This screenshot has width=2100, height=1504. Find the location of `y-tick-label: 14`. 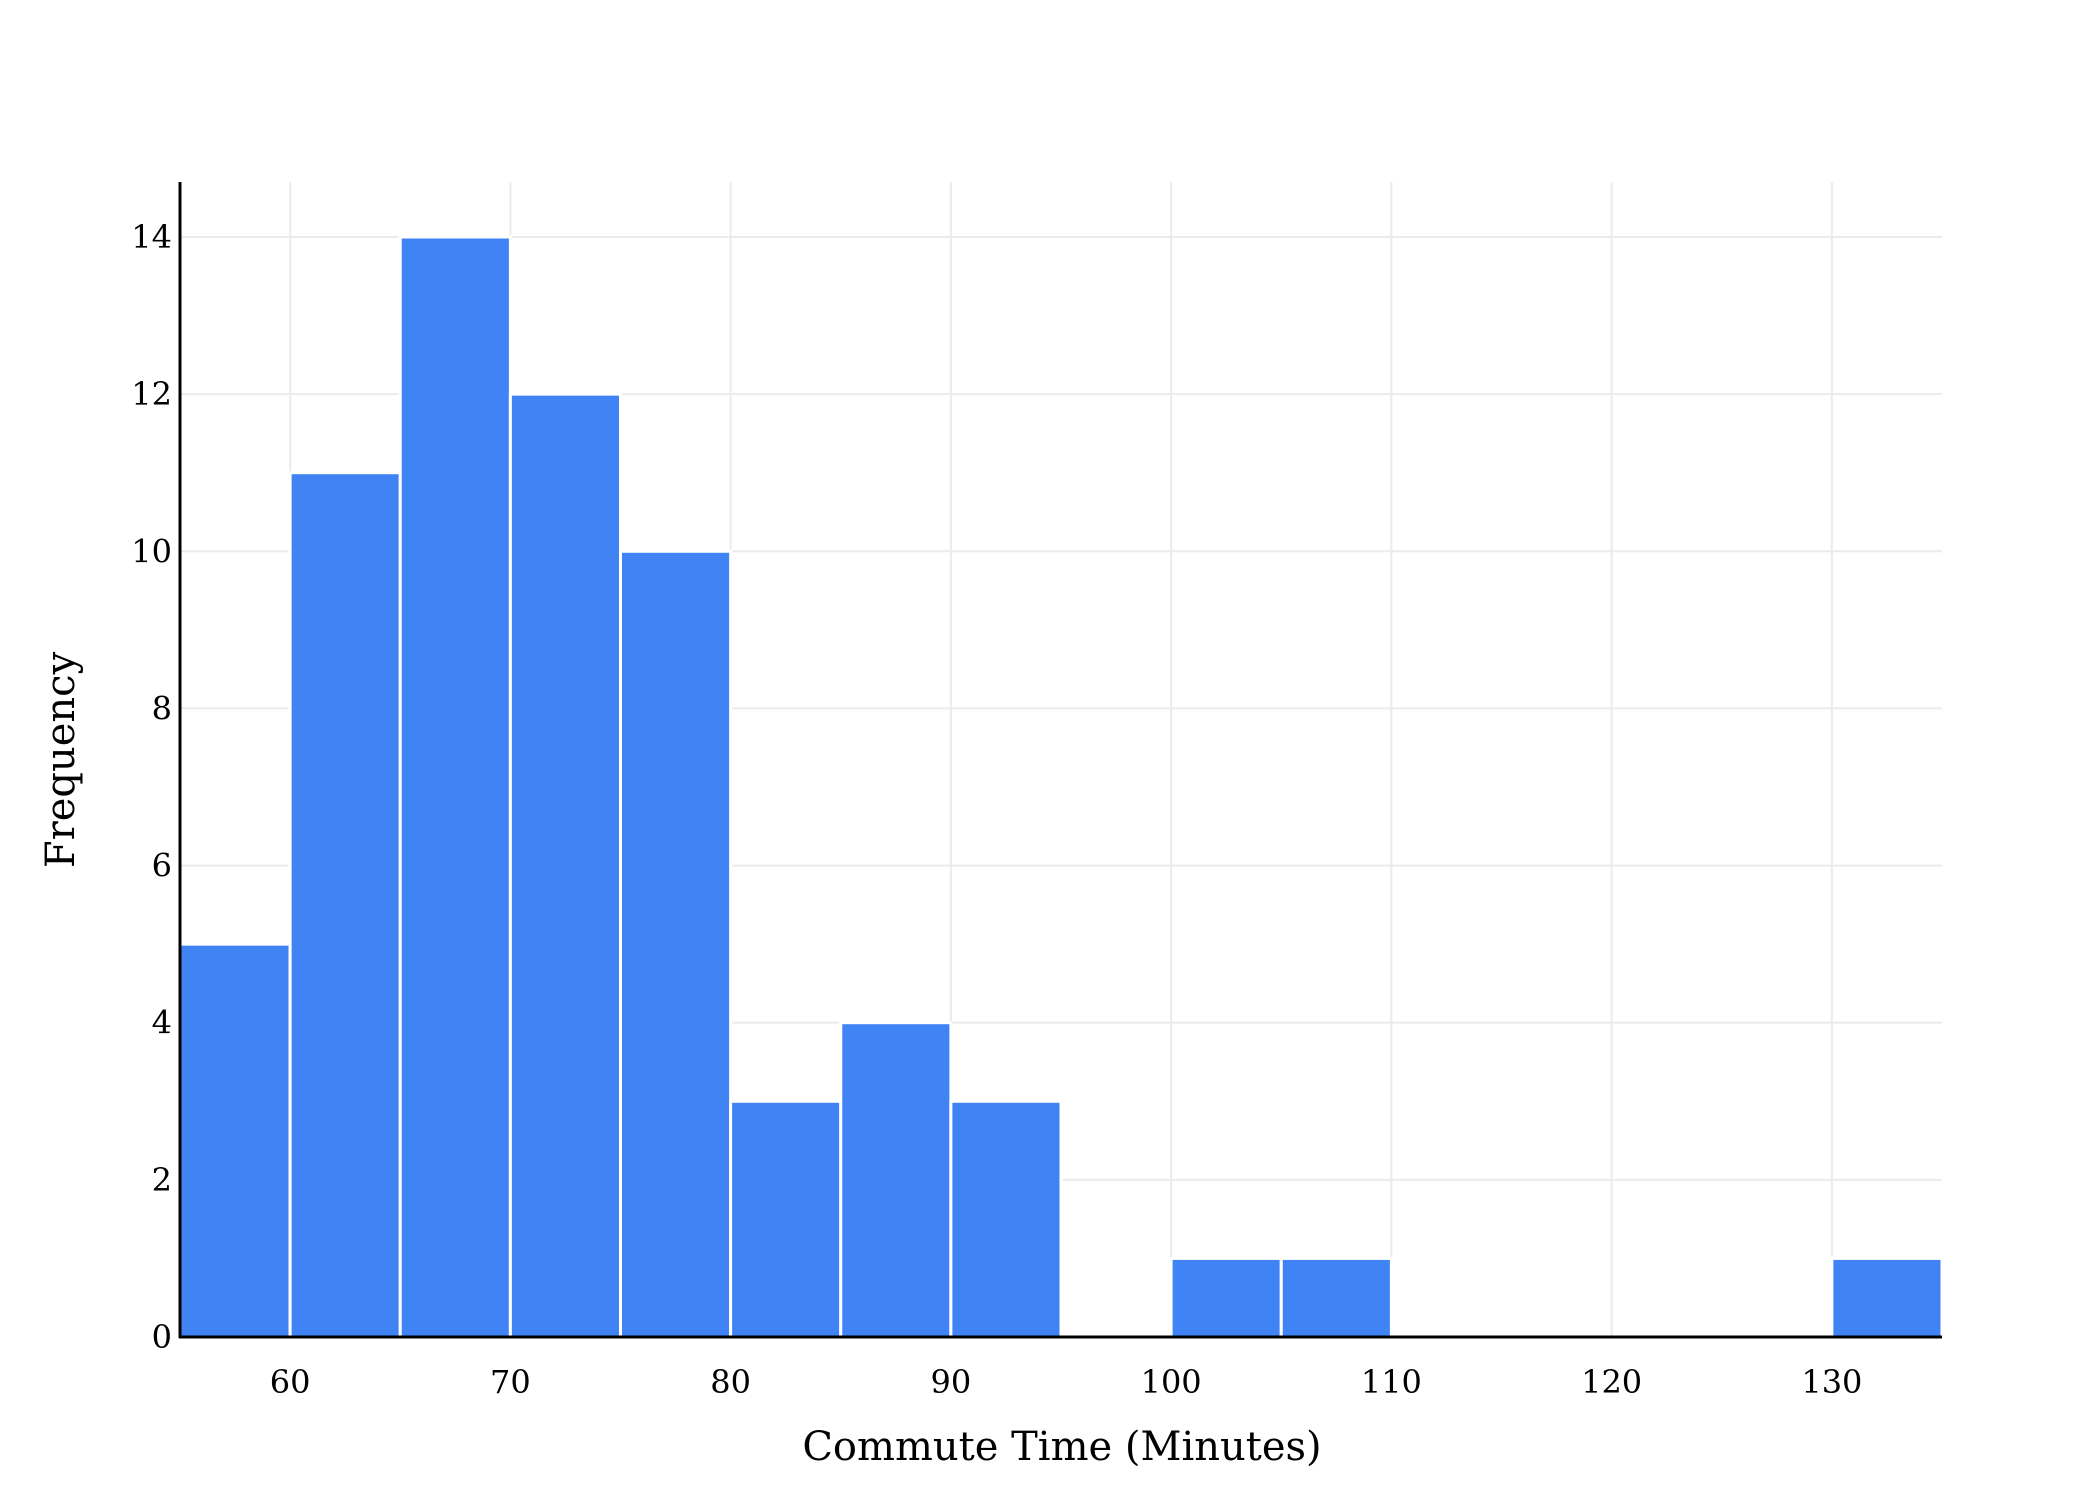

y-tick-label: 14 is located at coordinates (151, 237).